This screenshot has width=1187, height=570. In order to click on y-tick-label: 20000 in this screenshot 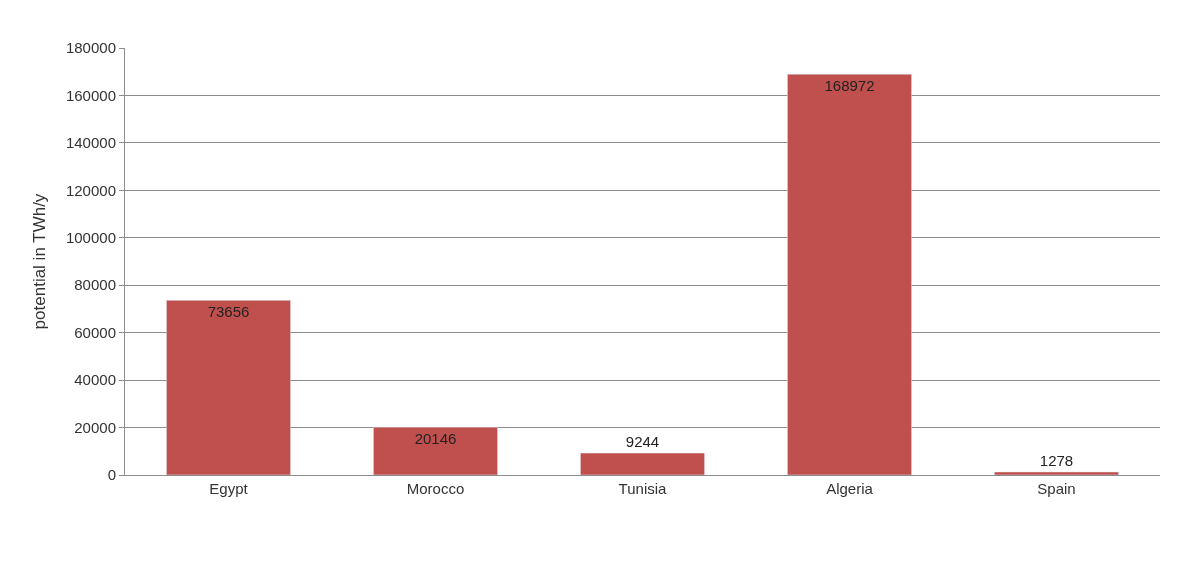, I will do `click(95, 427)`.